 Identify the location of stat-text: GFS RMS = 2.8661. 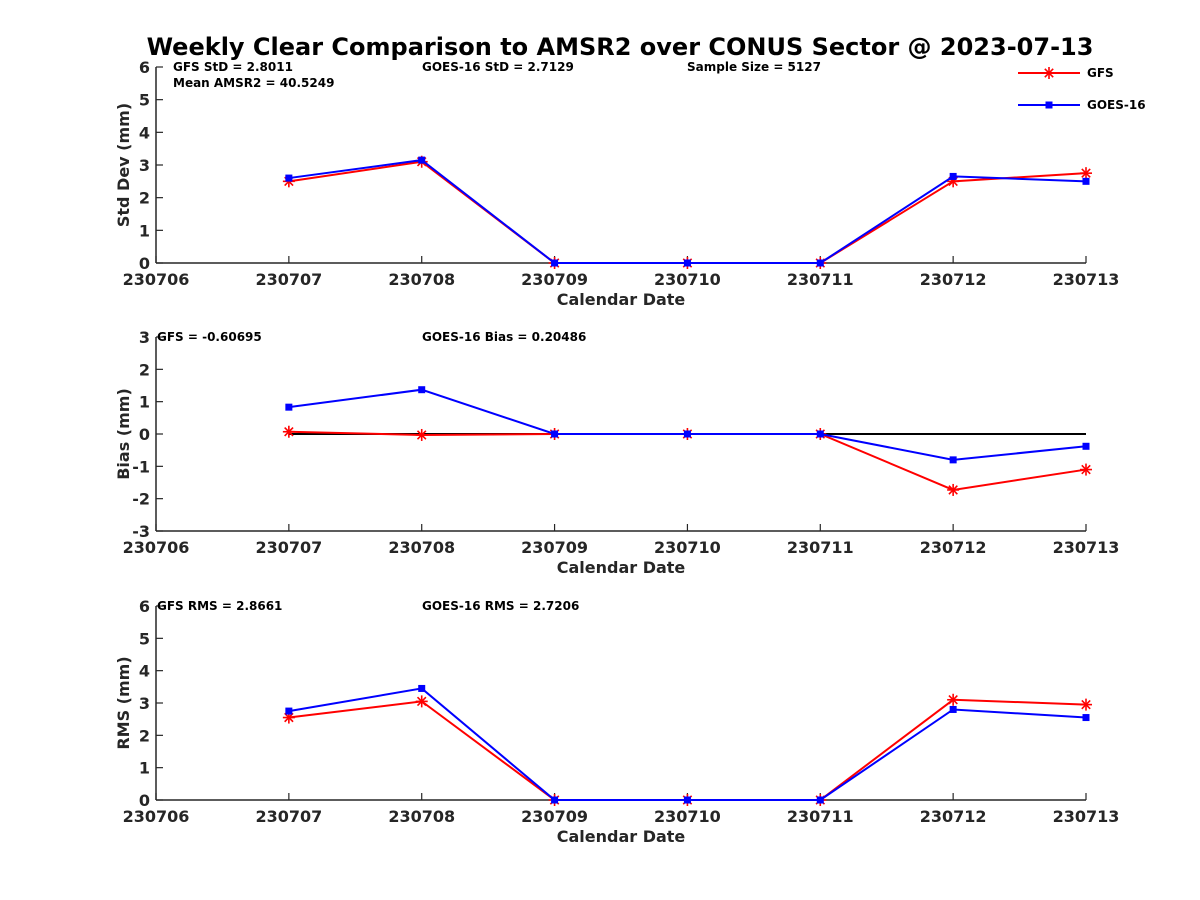
(219, 606).